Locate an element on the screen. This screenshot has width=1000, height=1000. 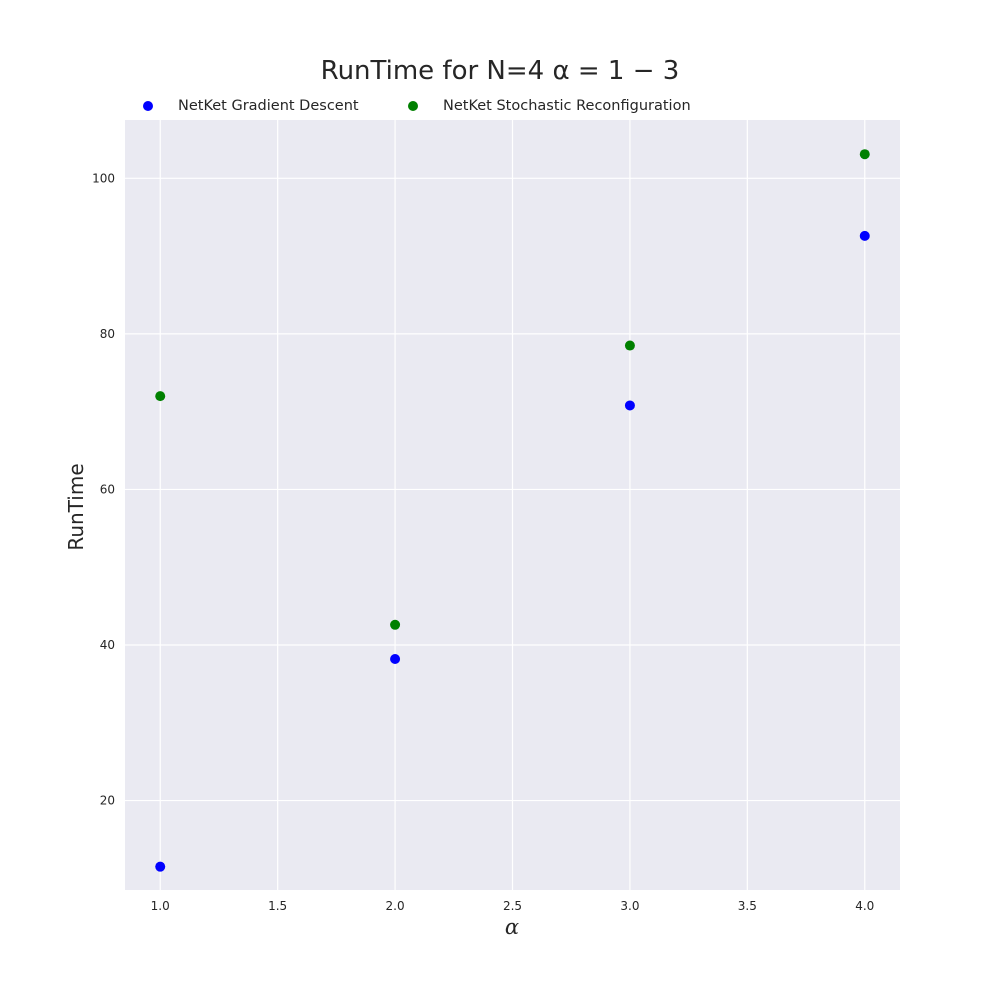
legend-item: NetKet Gradient Descent is located at coordinates (251, 106).